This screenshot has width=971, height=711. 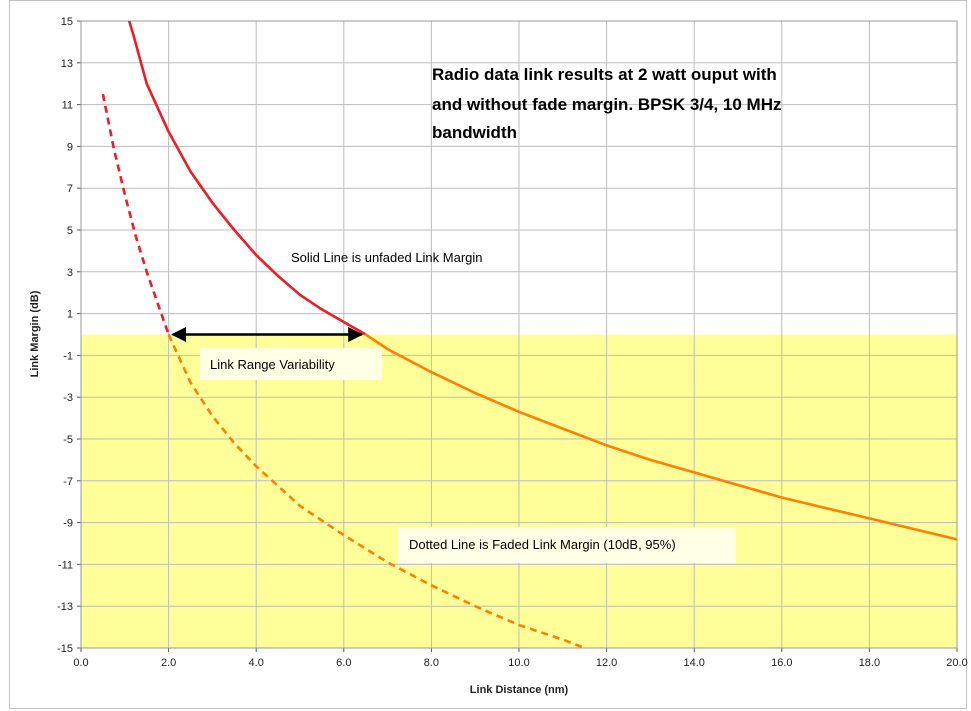 I want to click on x-tick-label: 8.0, so click(x=431, y=663).